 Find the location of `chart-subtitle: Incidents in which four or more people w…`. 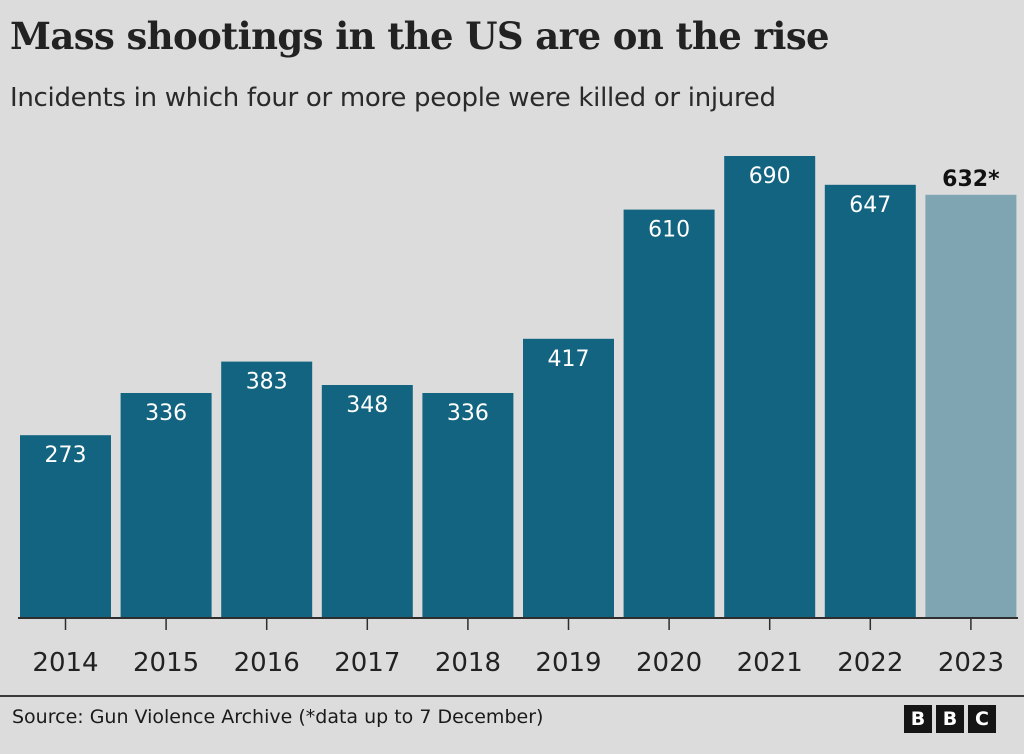

chart-subtitle: Incidents in which four or more people w… is located at coordinates (393, 98).